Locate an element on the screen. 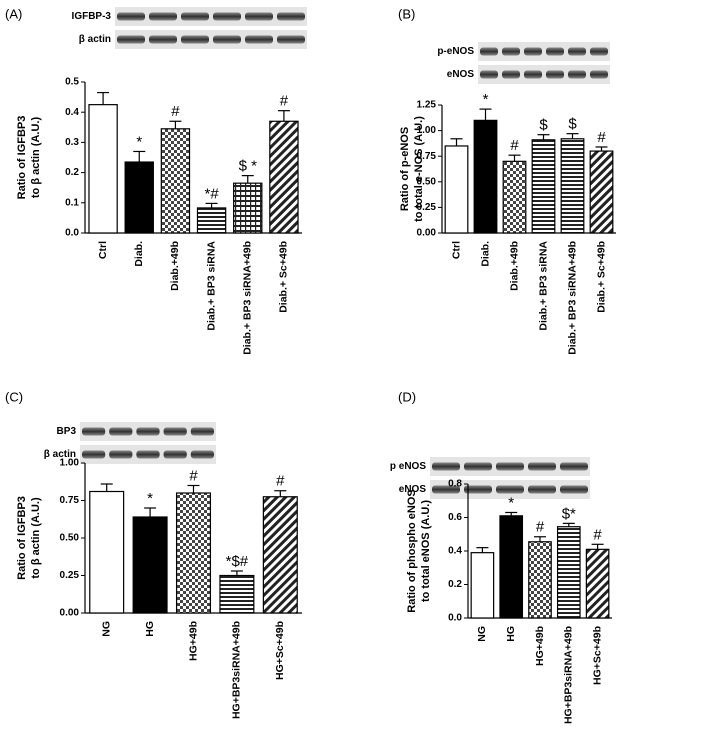 This screenshot has height=738, width=714. y-axis-label: Ratio of phospho eNOS is located at coordinates (412, 550).